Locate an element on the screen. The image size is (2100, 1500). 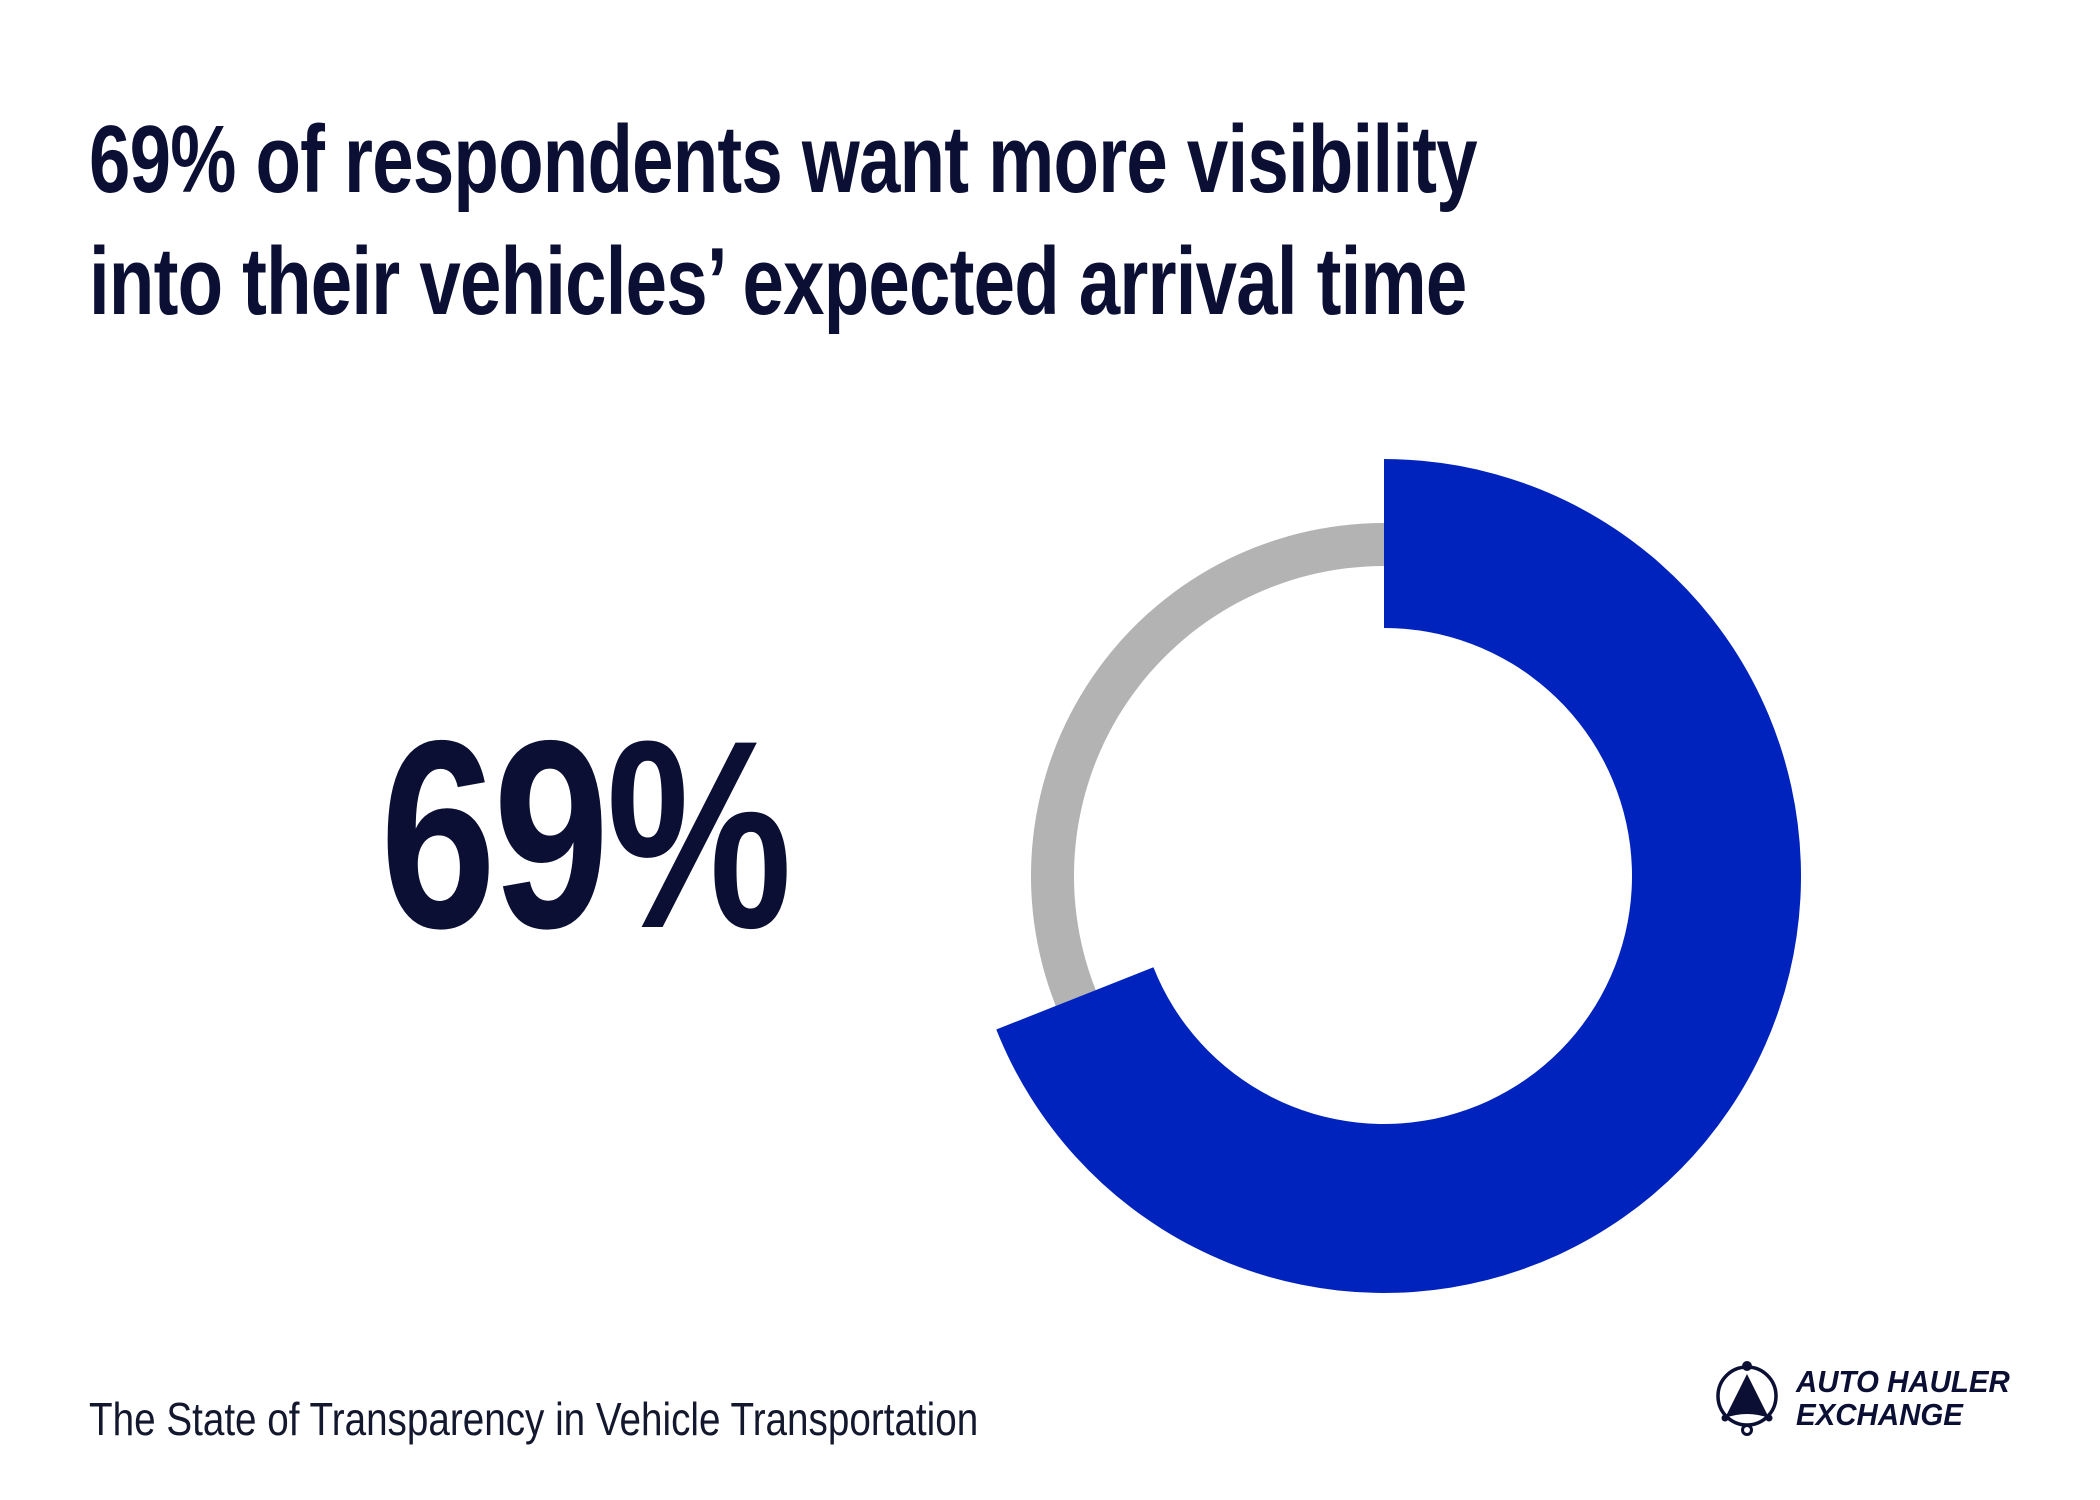
logo-icon is located at coordinates (1747, 1398).